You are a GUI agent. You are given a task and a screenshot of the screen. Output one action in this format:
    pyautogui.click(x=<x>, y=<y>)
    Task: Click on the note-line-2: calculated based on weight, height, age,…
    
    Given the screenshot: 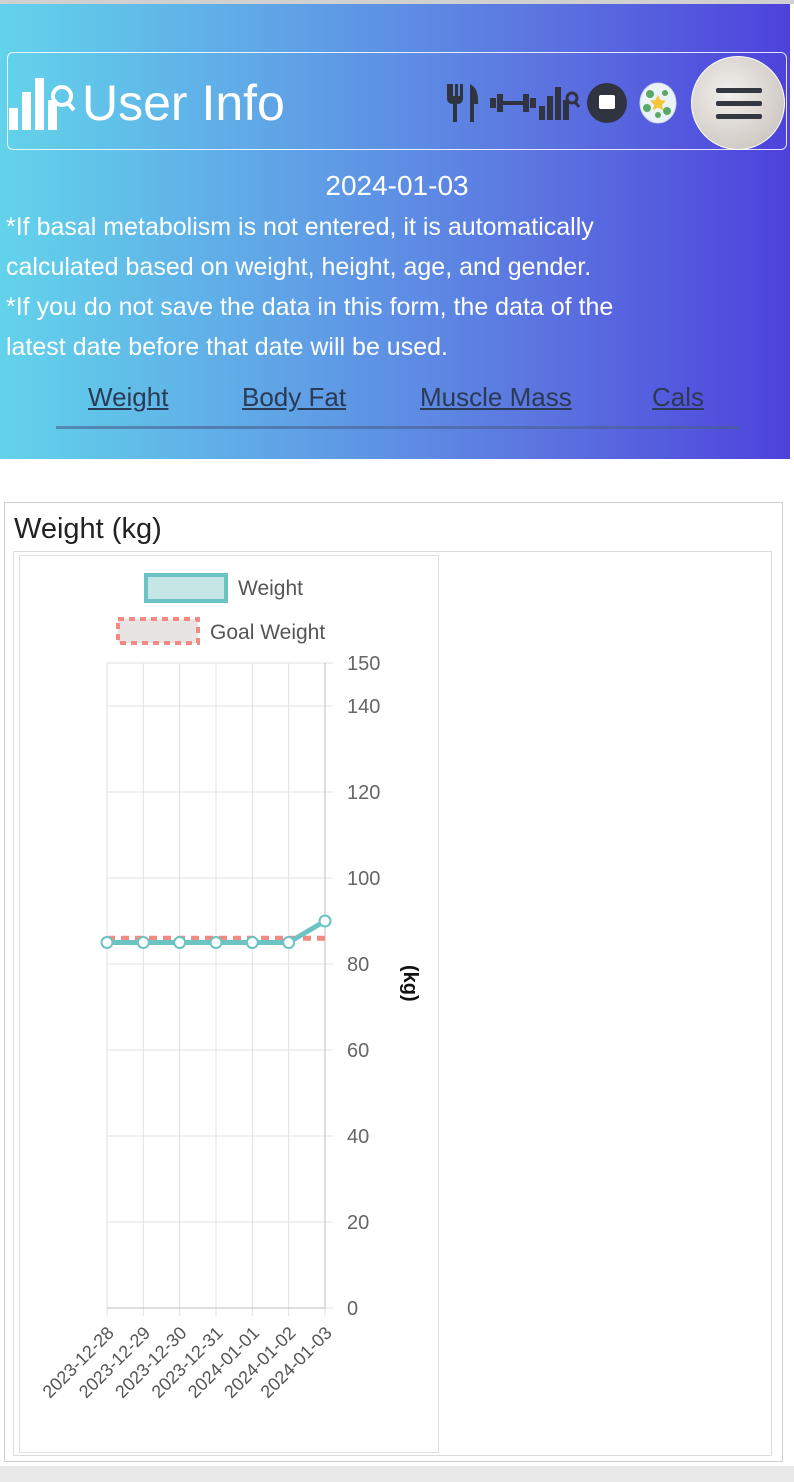 What is the action you would take?
    pyautogui.click(x=299, y=267)
    